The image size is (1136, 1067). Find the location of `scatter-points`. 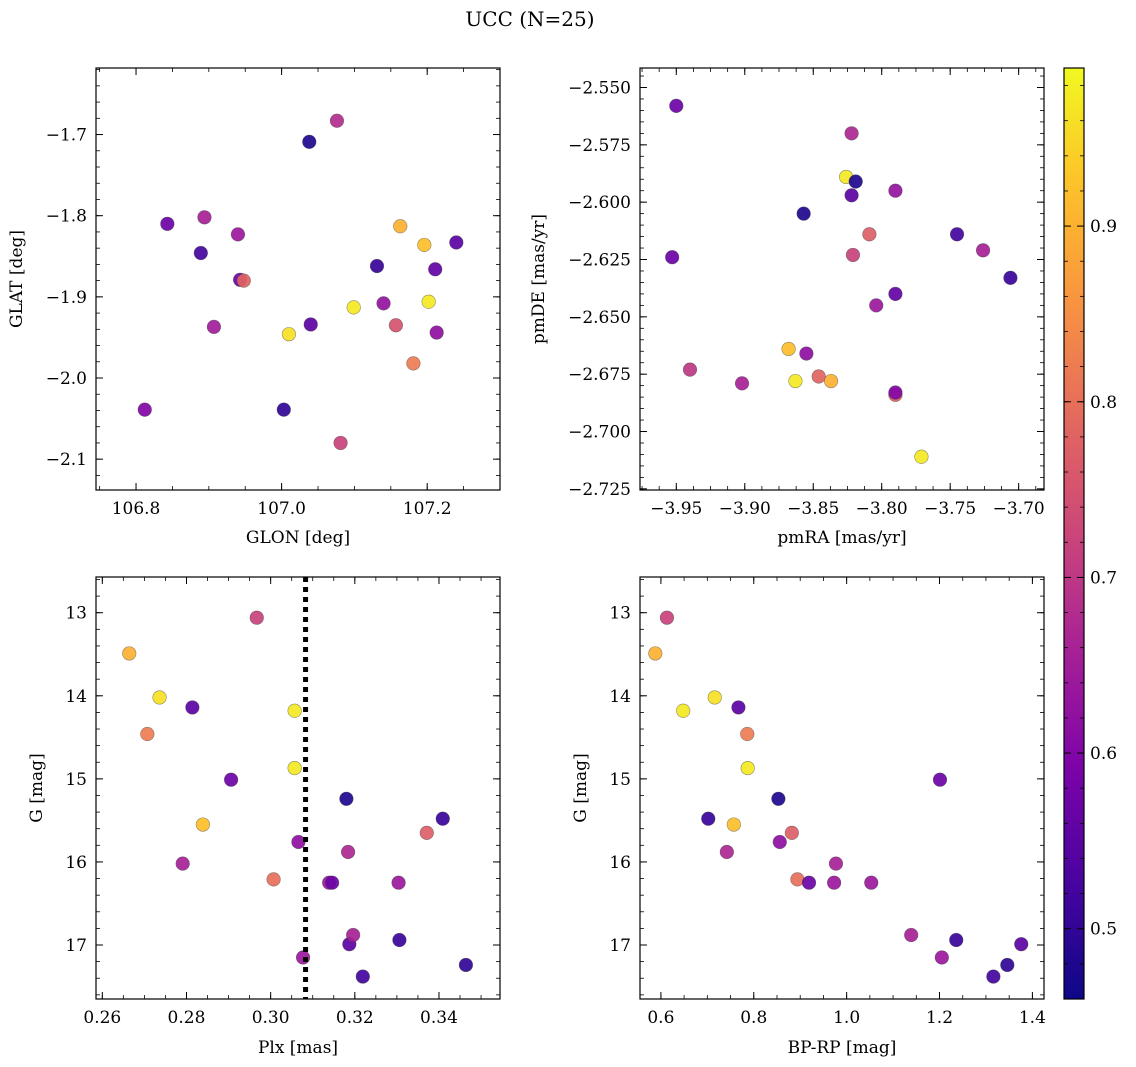

scatter-points is located at coordinates (841, 281).